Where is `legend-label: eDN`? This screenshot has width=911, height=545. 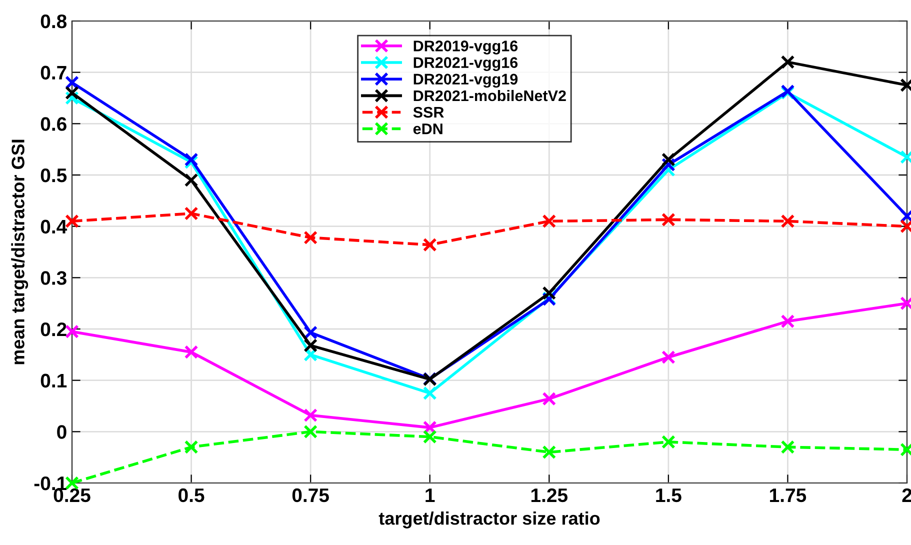 legend-label: eDN is located at coordinates (427, 129).